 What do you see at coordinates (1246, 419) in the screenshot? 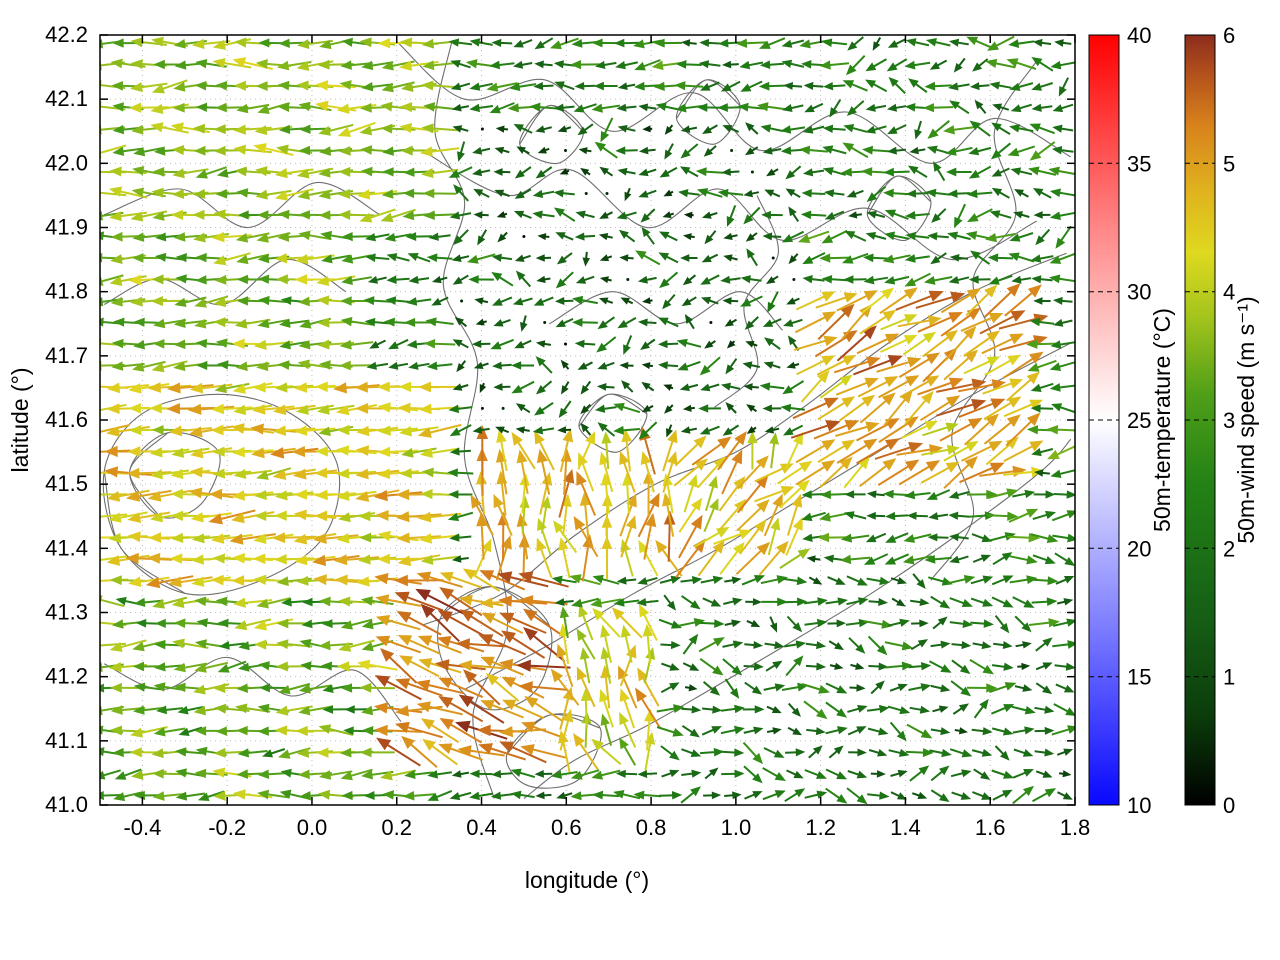
I see `windspeed-colorbar-label: 50m-wind speed (m s⁻¹)` at bounding box center [1246, 419].